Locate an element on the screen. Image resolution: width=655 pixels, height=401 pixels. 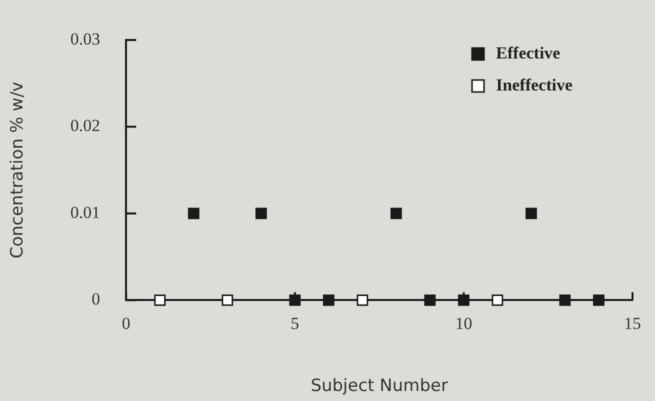
y-tick-label: 0.02 is located at coordinates (85, 126).